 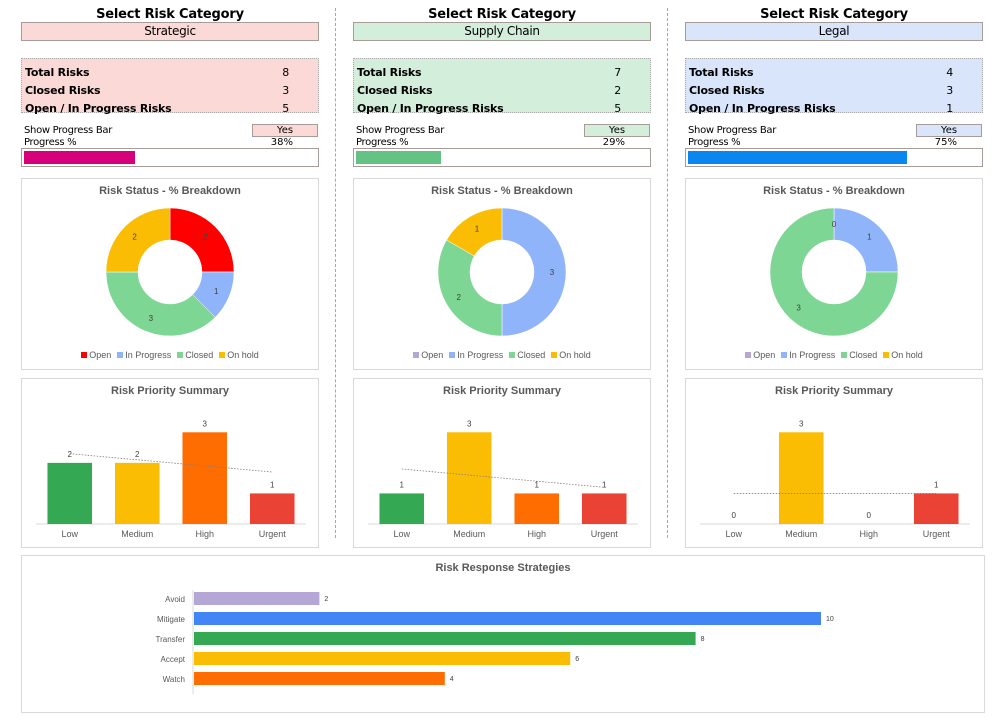 I want to click on y-tick-label: Transfer, so click(x=171, y=639).